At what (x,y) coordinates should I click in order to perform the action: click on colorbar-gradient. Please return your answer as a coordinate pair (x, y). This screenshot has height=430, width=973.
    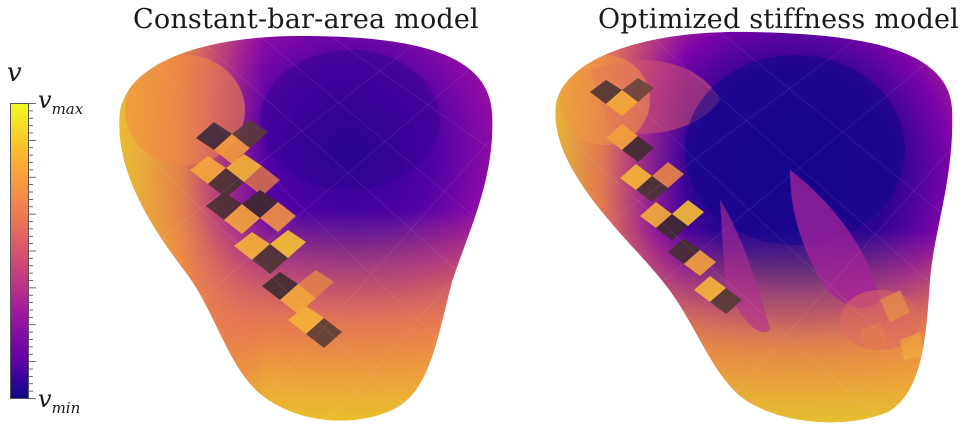
    Looking at the image, I should click on (19, 251).